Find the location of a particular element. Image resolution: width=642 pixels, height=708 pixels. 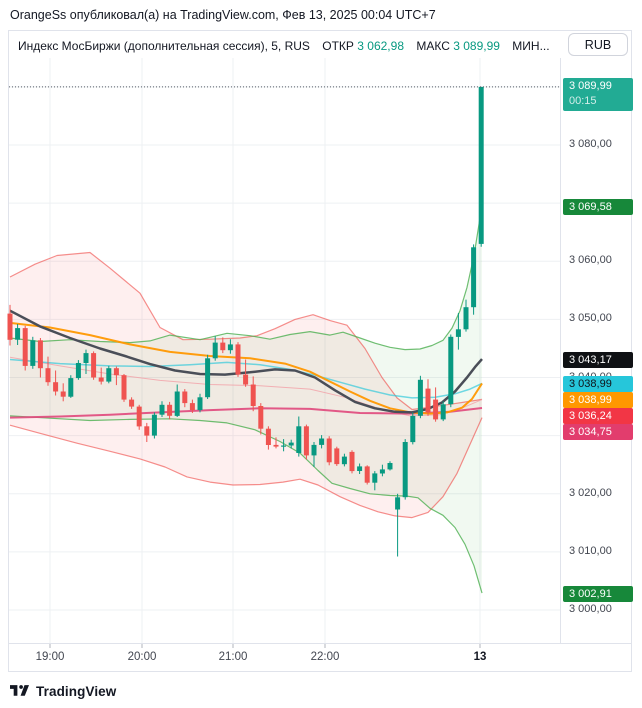

tradingview-logo-icon is located at coordinates (19, 691).